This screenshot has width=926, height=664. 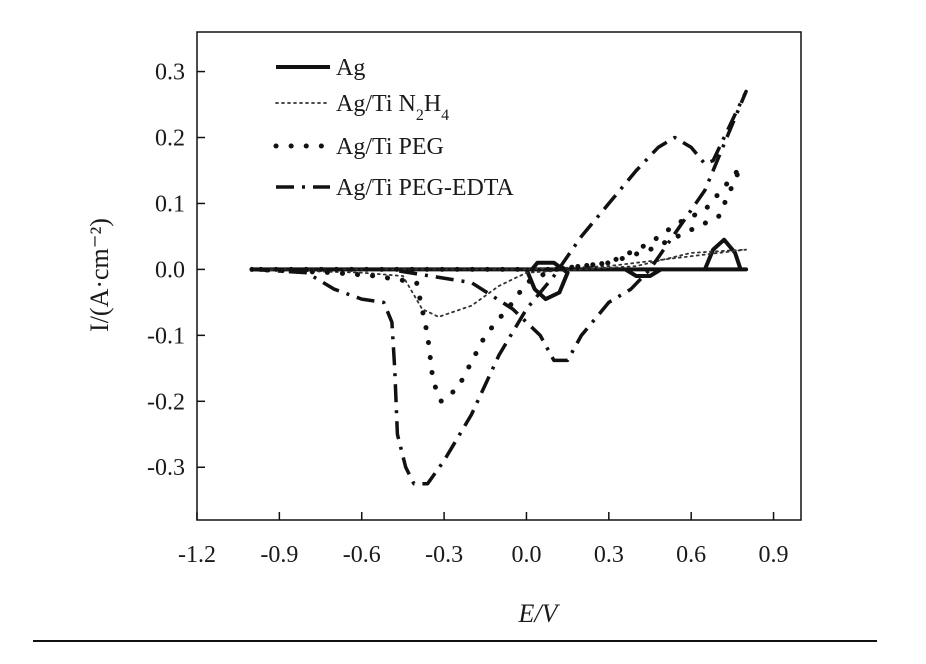 I want to click on legend: Ag Ag/Ti N2H4 Ag/Ti PEG Ag/Ti PEG-EDTA, so click(x=394, y=128).